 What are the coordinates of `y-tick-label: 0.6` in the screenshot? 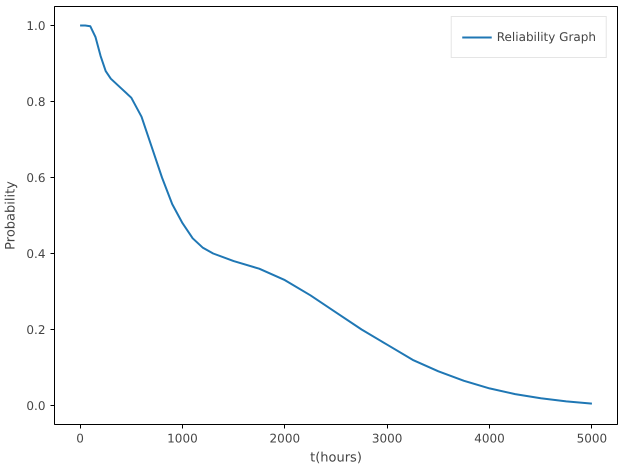 It's located at (36, 178).